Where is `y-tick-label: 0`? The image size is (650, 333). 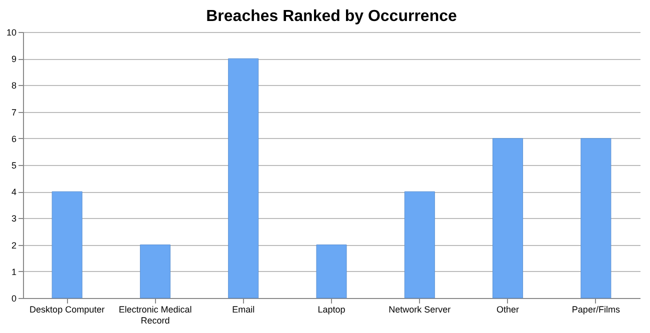 y-tick-label: 0 is located at coordinates (13, 299).